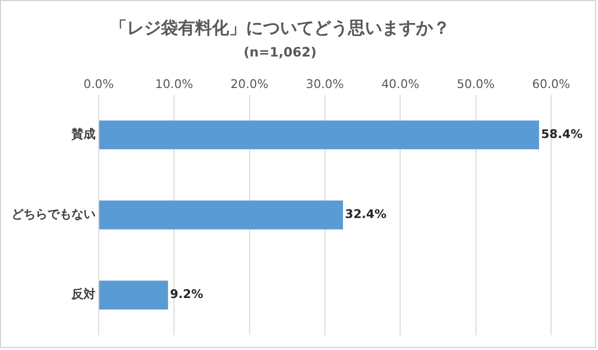 This screenshot has width=598, height=350. I want to click on x-tick-label: 20.0%, so click(249, 83).